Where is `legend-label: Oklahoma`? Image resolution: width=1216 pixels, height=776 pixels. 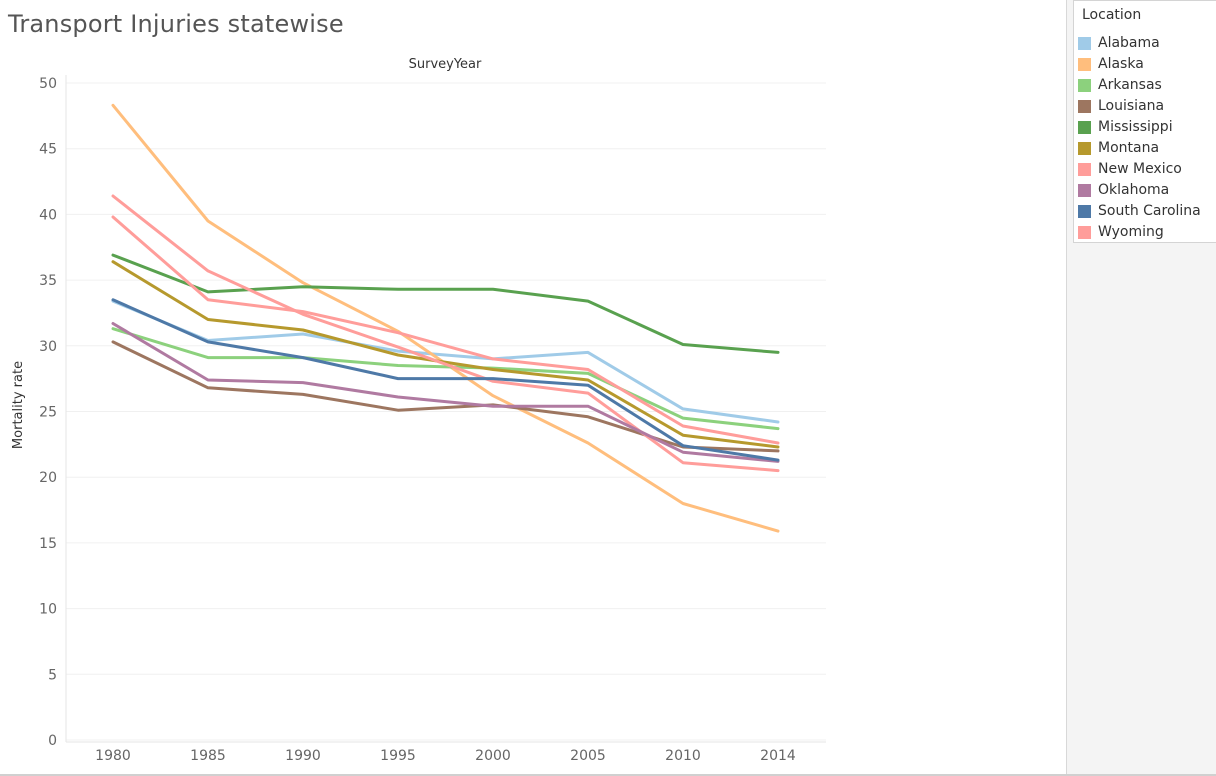
legend-label: Oklahoma is located at coordinates (1134, 190).